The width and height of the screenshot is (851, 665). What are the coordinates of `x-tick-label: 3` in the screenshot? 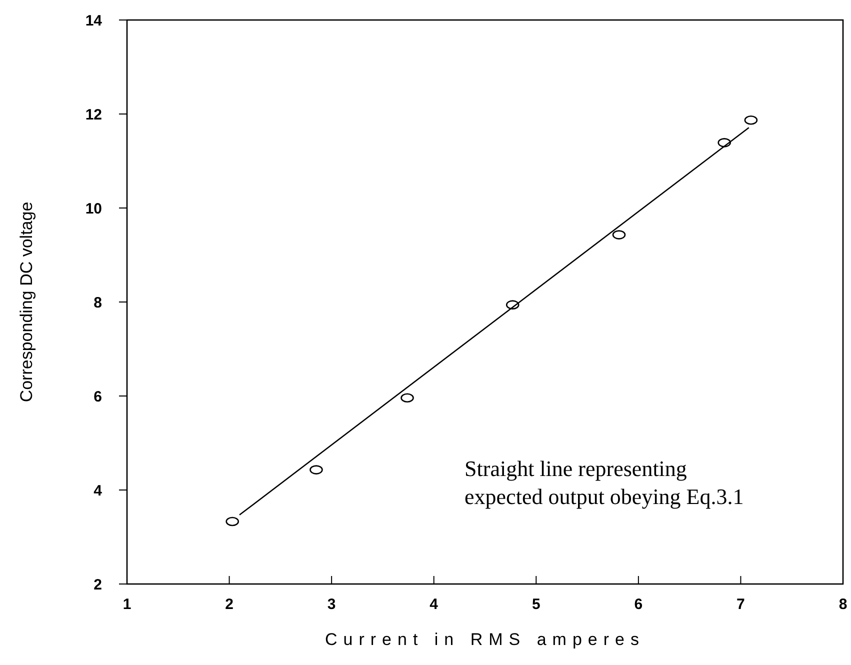 It's located at (331, 604).